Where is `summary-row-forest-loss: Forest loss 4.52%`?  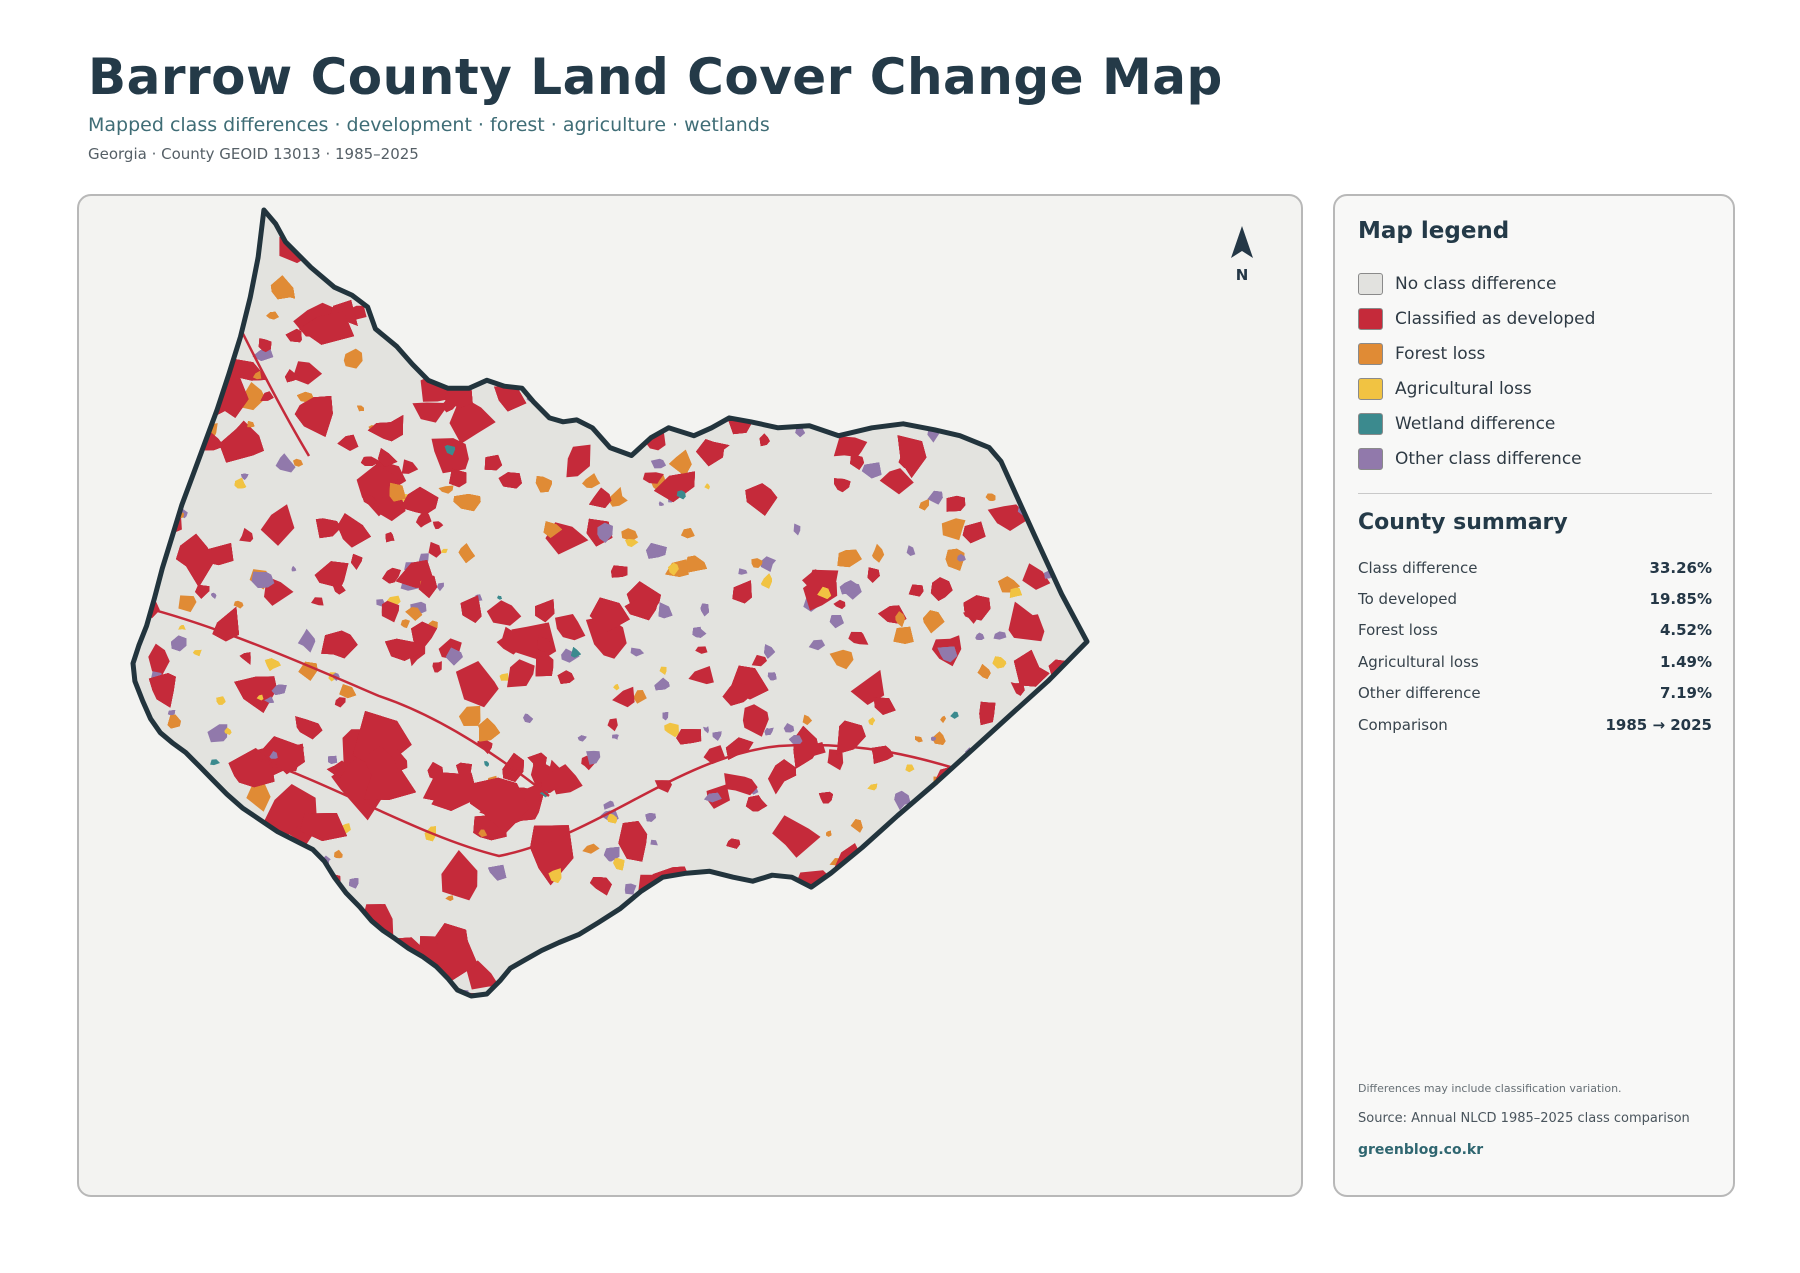
summary-row-forest-loss: Forest loss 4.52% is located at coordinates (1535, 630).